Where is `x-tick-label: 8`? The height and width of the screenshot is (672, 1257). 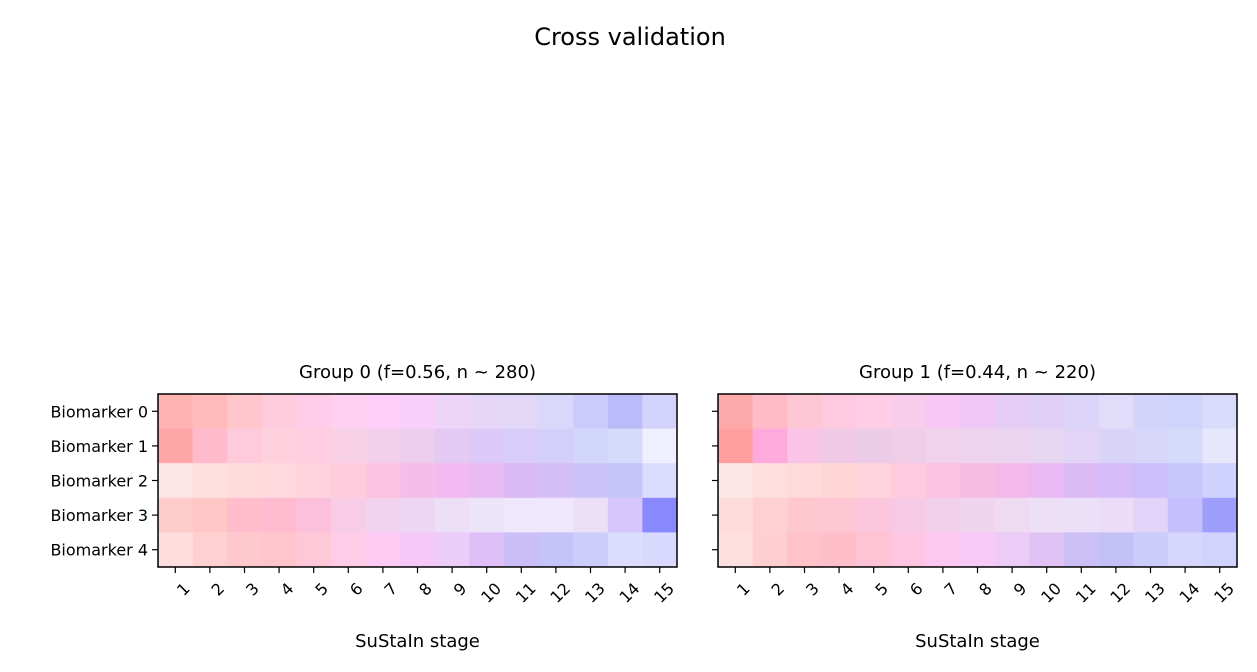 x-tick-label: 8 is located at coordinates (425, 589).